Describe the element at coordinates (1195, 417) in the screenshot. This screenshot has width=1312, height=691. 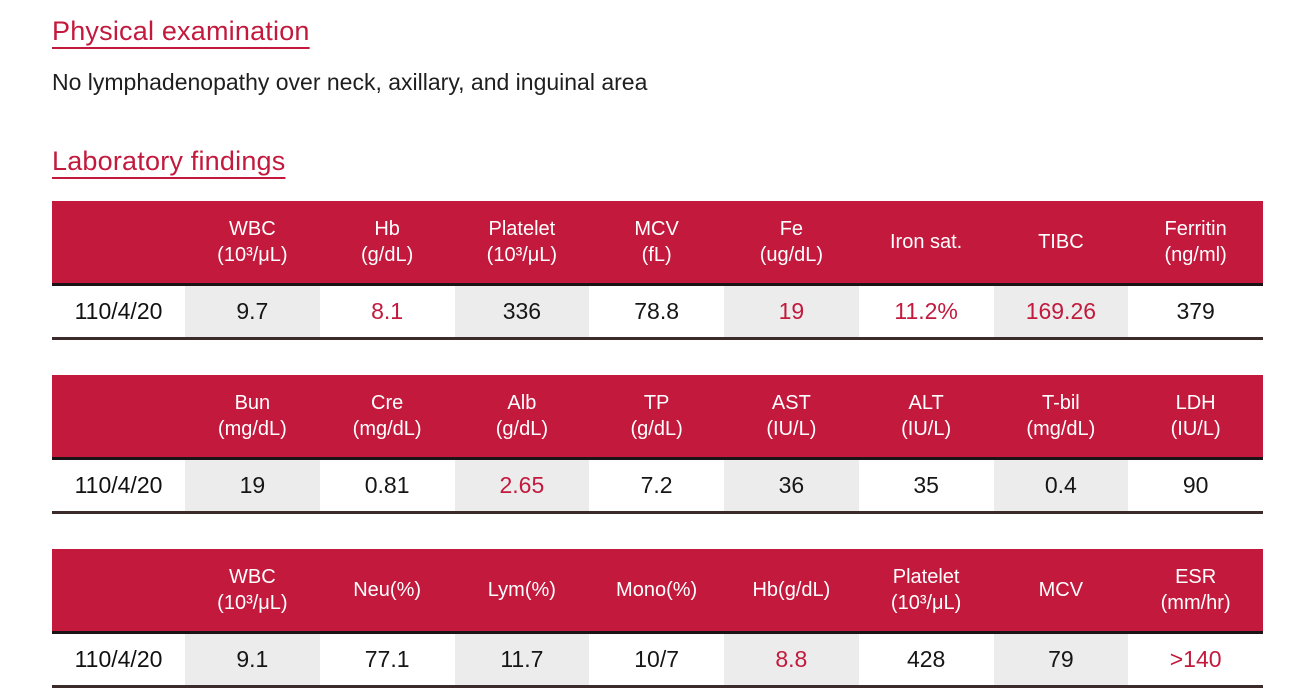
I see `column-header: LDH (IU/L)` at that location.